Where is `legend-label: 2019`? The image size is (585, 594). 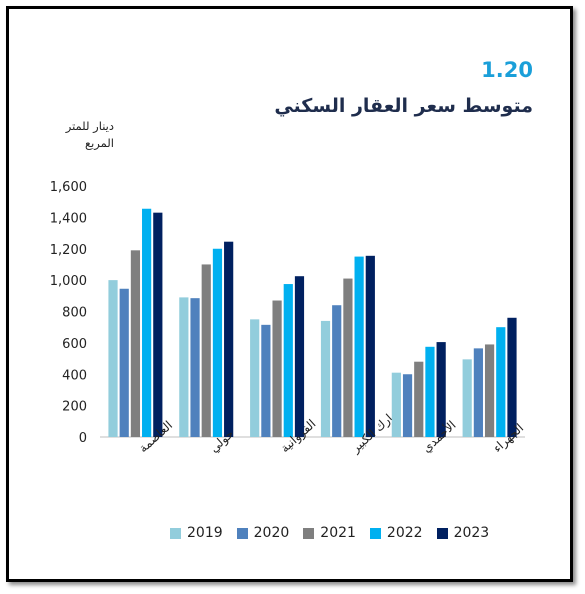 legend-label: 2019 is located at coordinates (205, 533).